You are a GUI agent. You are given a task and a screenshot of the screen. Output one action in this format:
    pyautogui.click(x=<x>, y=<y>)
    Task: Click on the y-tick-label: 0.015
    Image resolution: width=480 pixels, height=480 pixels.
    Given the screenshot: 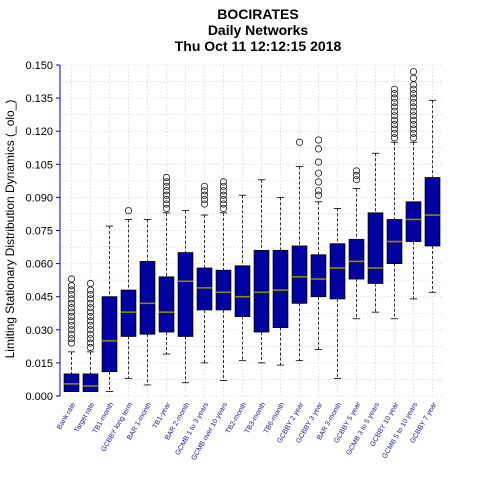 What is the action you would take?
    pyautogui.click(x=39, y=364)
    